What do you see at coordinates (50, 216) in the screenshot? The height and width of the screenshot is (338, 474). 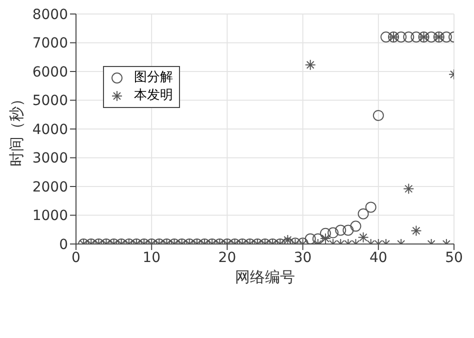 I see `y-tick-label: 1000` at bounding box center [50, 216].